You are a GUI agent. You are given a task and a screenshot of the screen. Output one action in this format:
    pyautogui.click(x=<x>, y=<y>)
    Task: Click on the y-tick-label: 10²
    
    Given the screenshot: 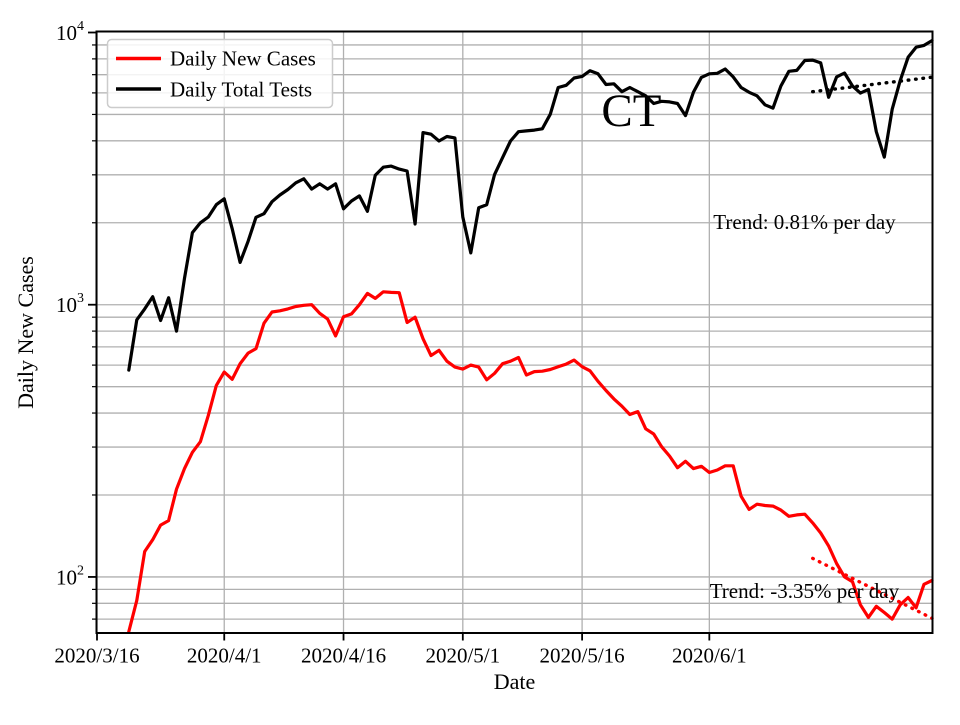 What is the action you would take?
    pyautogui.click(x=70, y=576)
    